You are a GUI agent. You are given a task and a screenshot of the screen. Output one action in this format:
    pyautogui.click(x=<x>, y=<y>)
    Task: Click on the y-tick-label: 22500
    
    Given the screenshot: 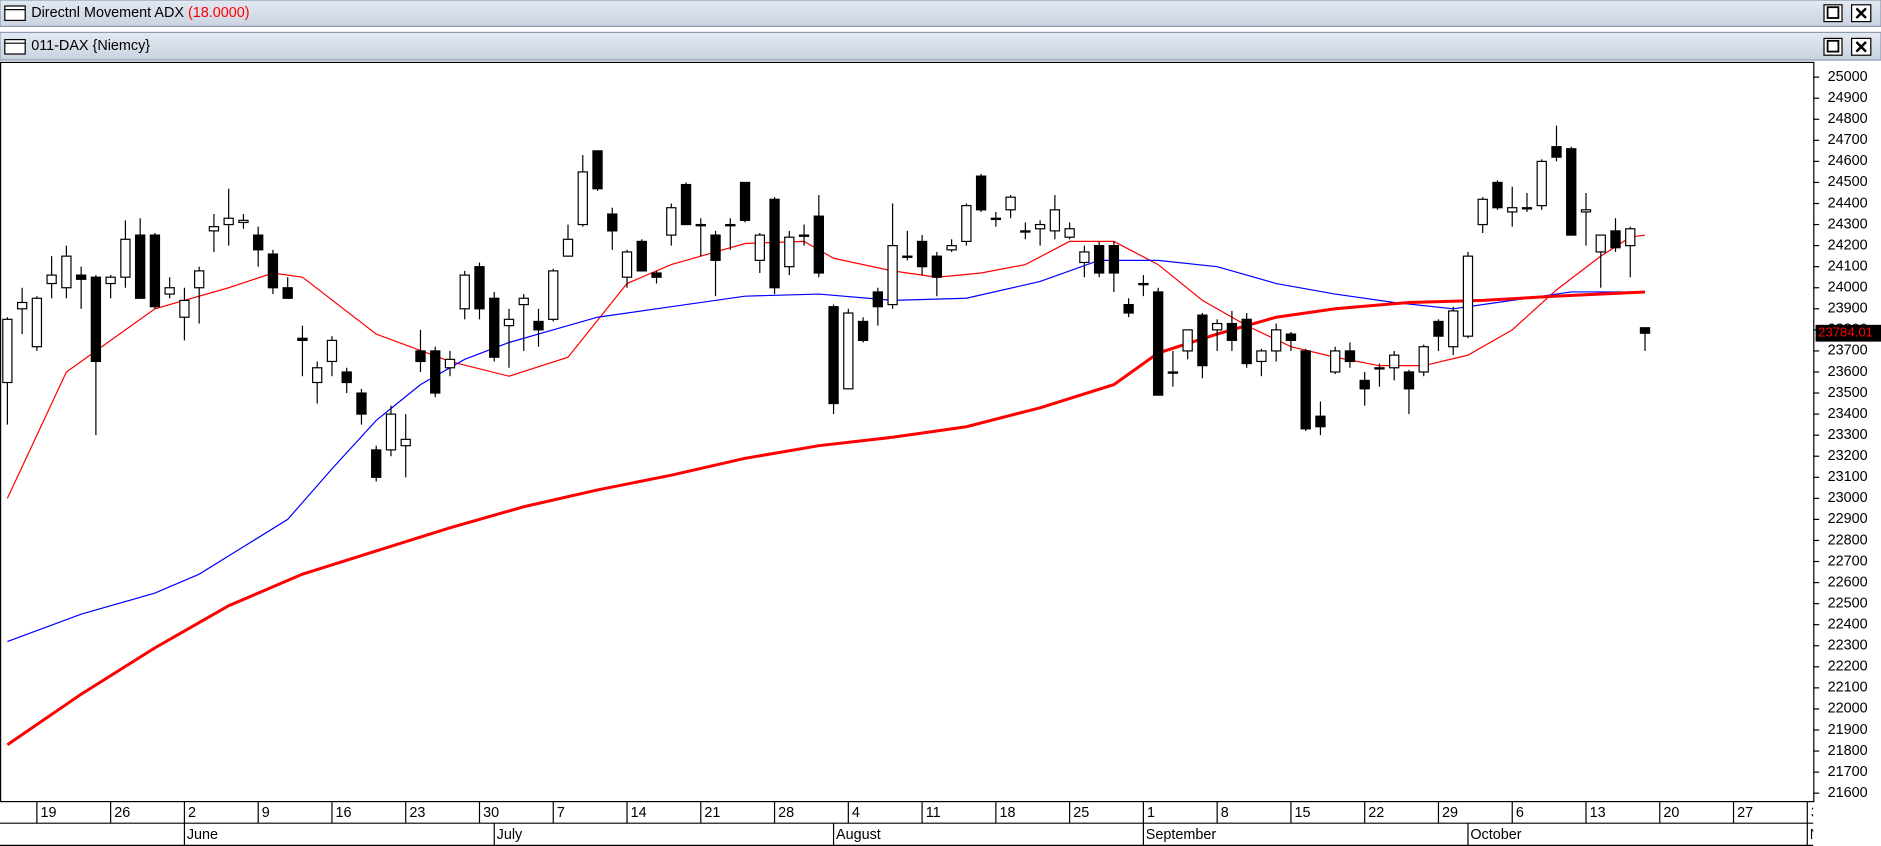 What is the action you would take?
    pyautogui.click(x=1848, y=603)
    